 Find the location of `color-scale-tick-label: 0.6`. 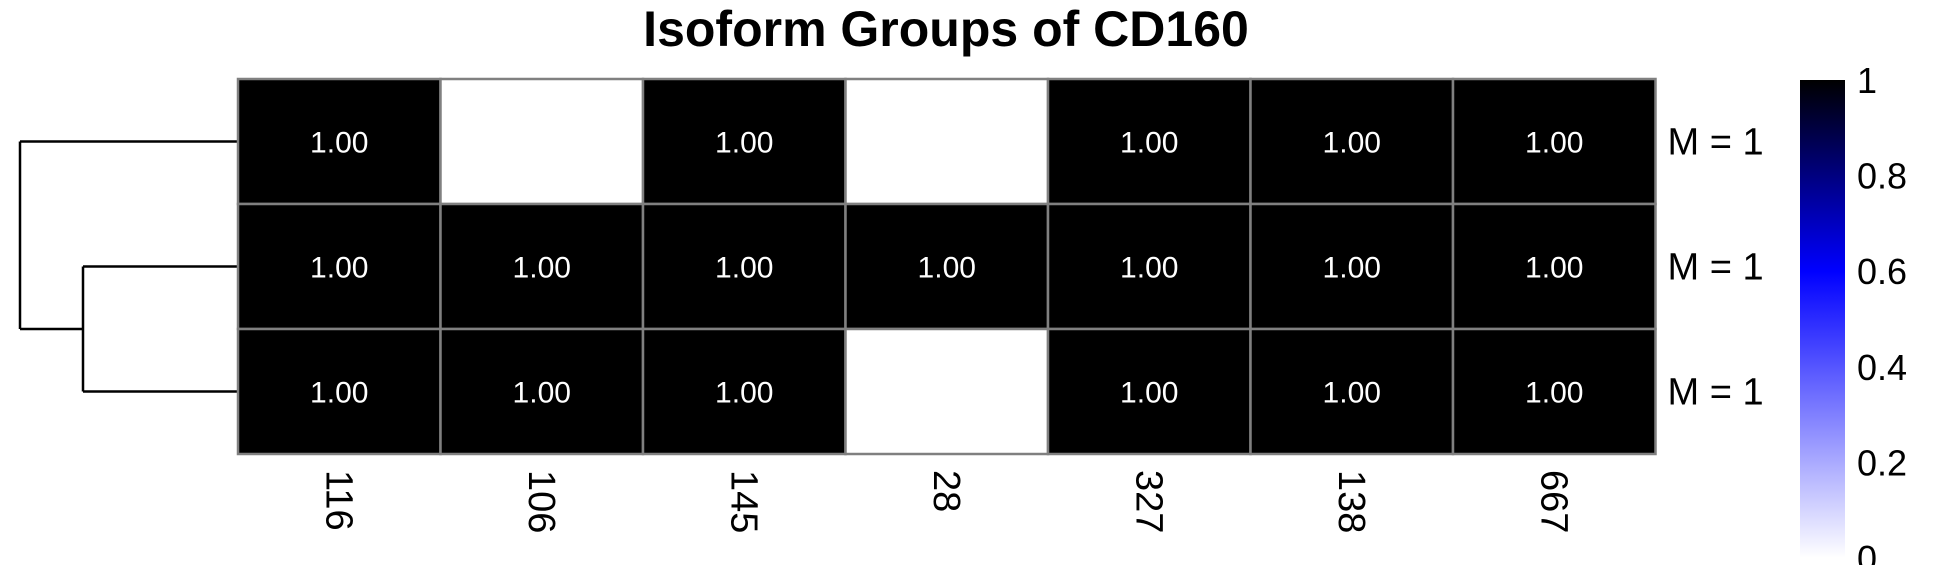

color-scale-tick-label: 0.6 is located at coordinates (1882, 271).